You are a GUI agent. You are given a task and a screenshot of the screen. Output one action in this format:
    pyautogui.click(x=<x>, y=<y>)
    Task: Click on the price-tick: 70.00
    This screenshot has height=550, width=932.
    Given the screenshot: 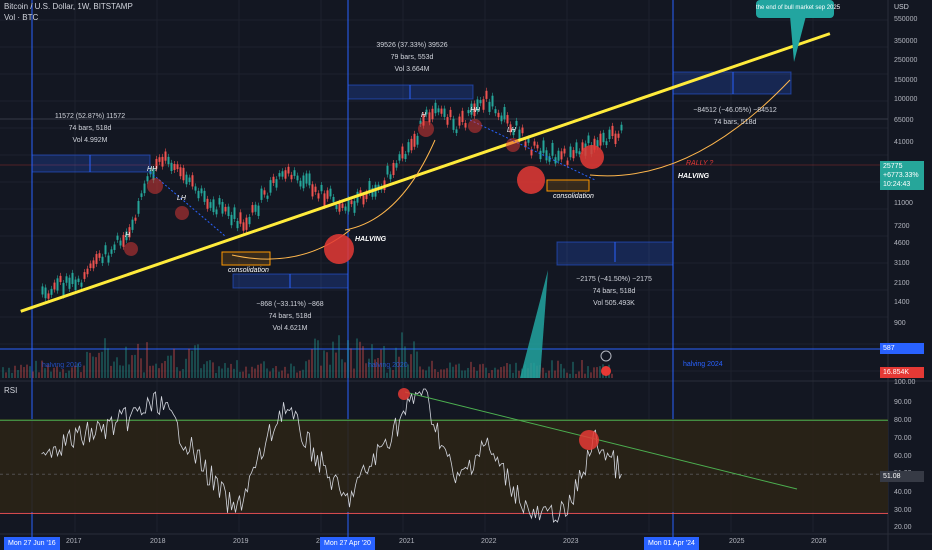 What is the action you would take?
    pyautogui.click(x=903, y=438)
    